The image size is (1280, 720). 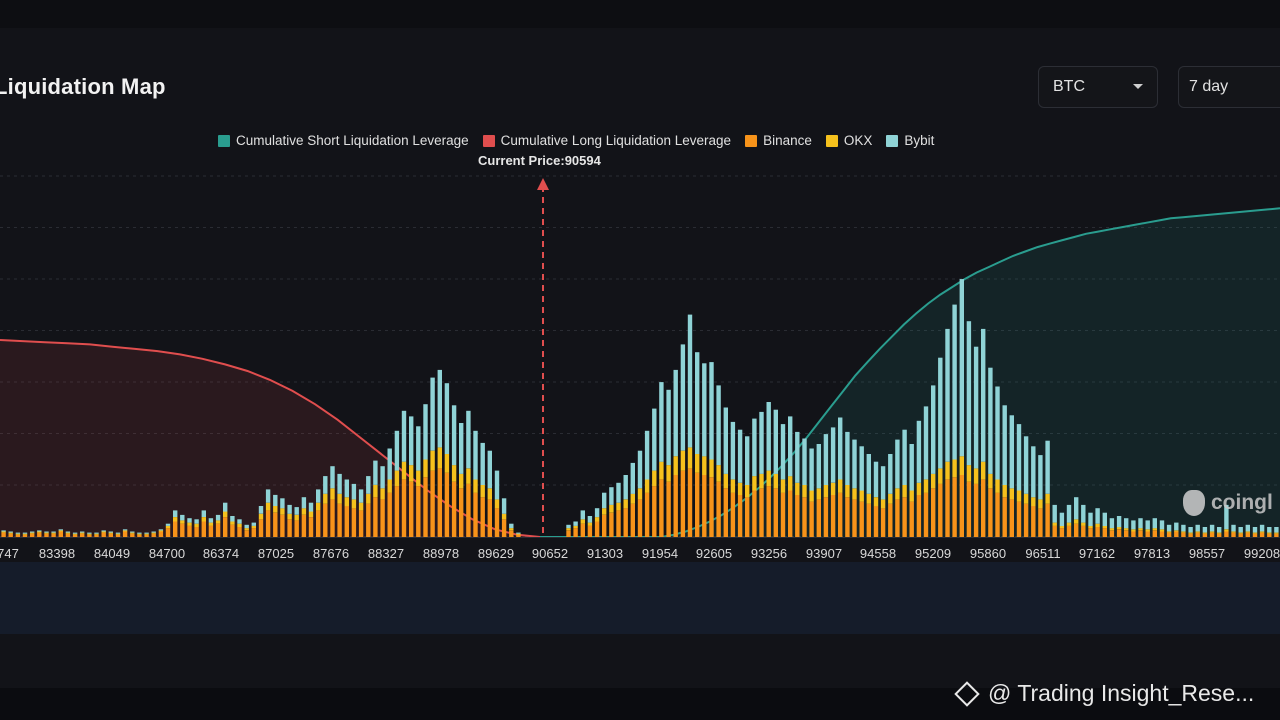 What do you see at coordinates (848, 140) in the screenshot?
I see `legend-item-okx: OKX` at bounding box center [848, 140].